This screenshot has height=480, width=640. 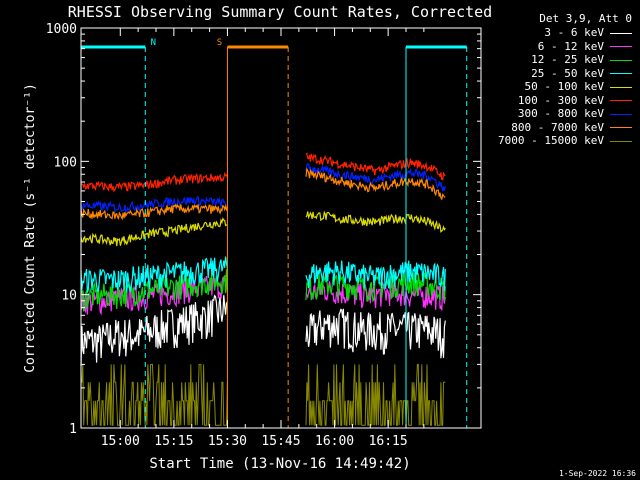 What do you see at coordinates (375, 333) in the screenshot?
I see `series-0-after-line` at bounding box center [375, 333].